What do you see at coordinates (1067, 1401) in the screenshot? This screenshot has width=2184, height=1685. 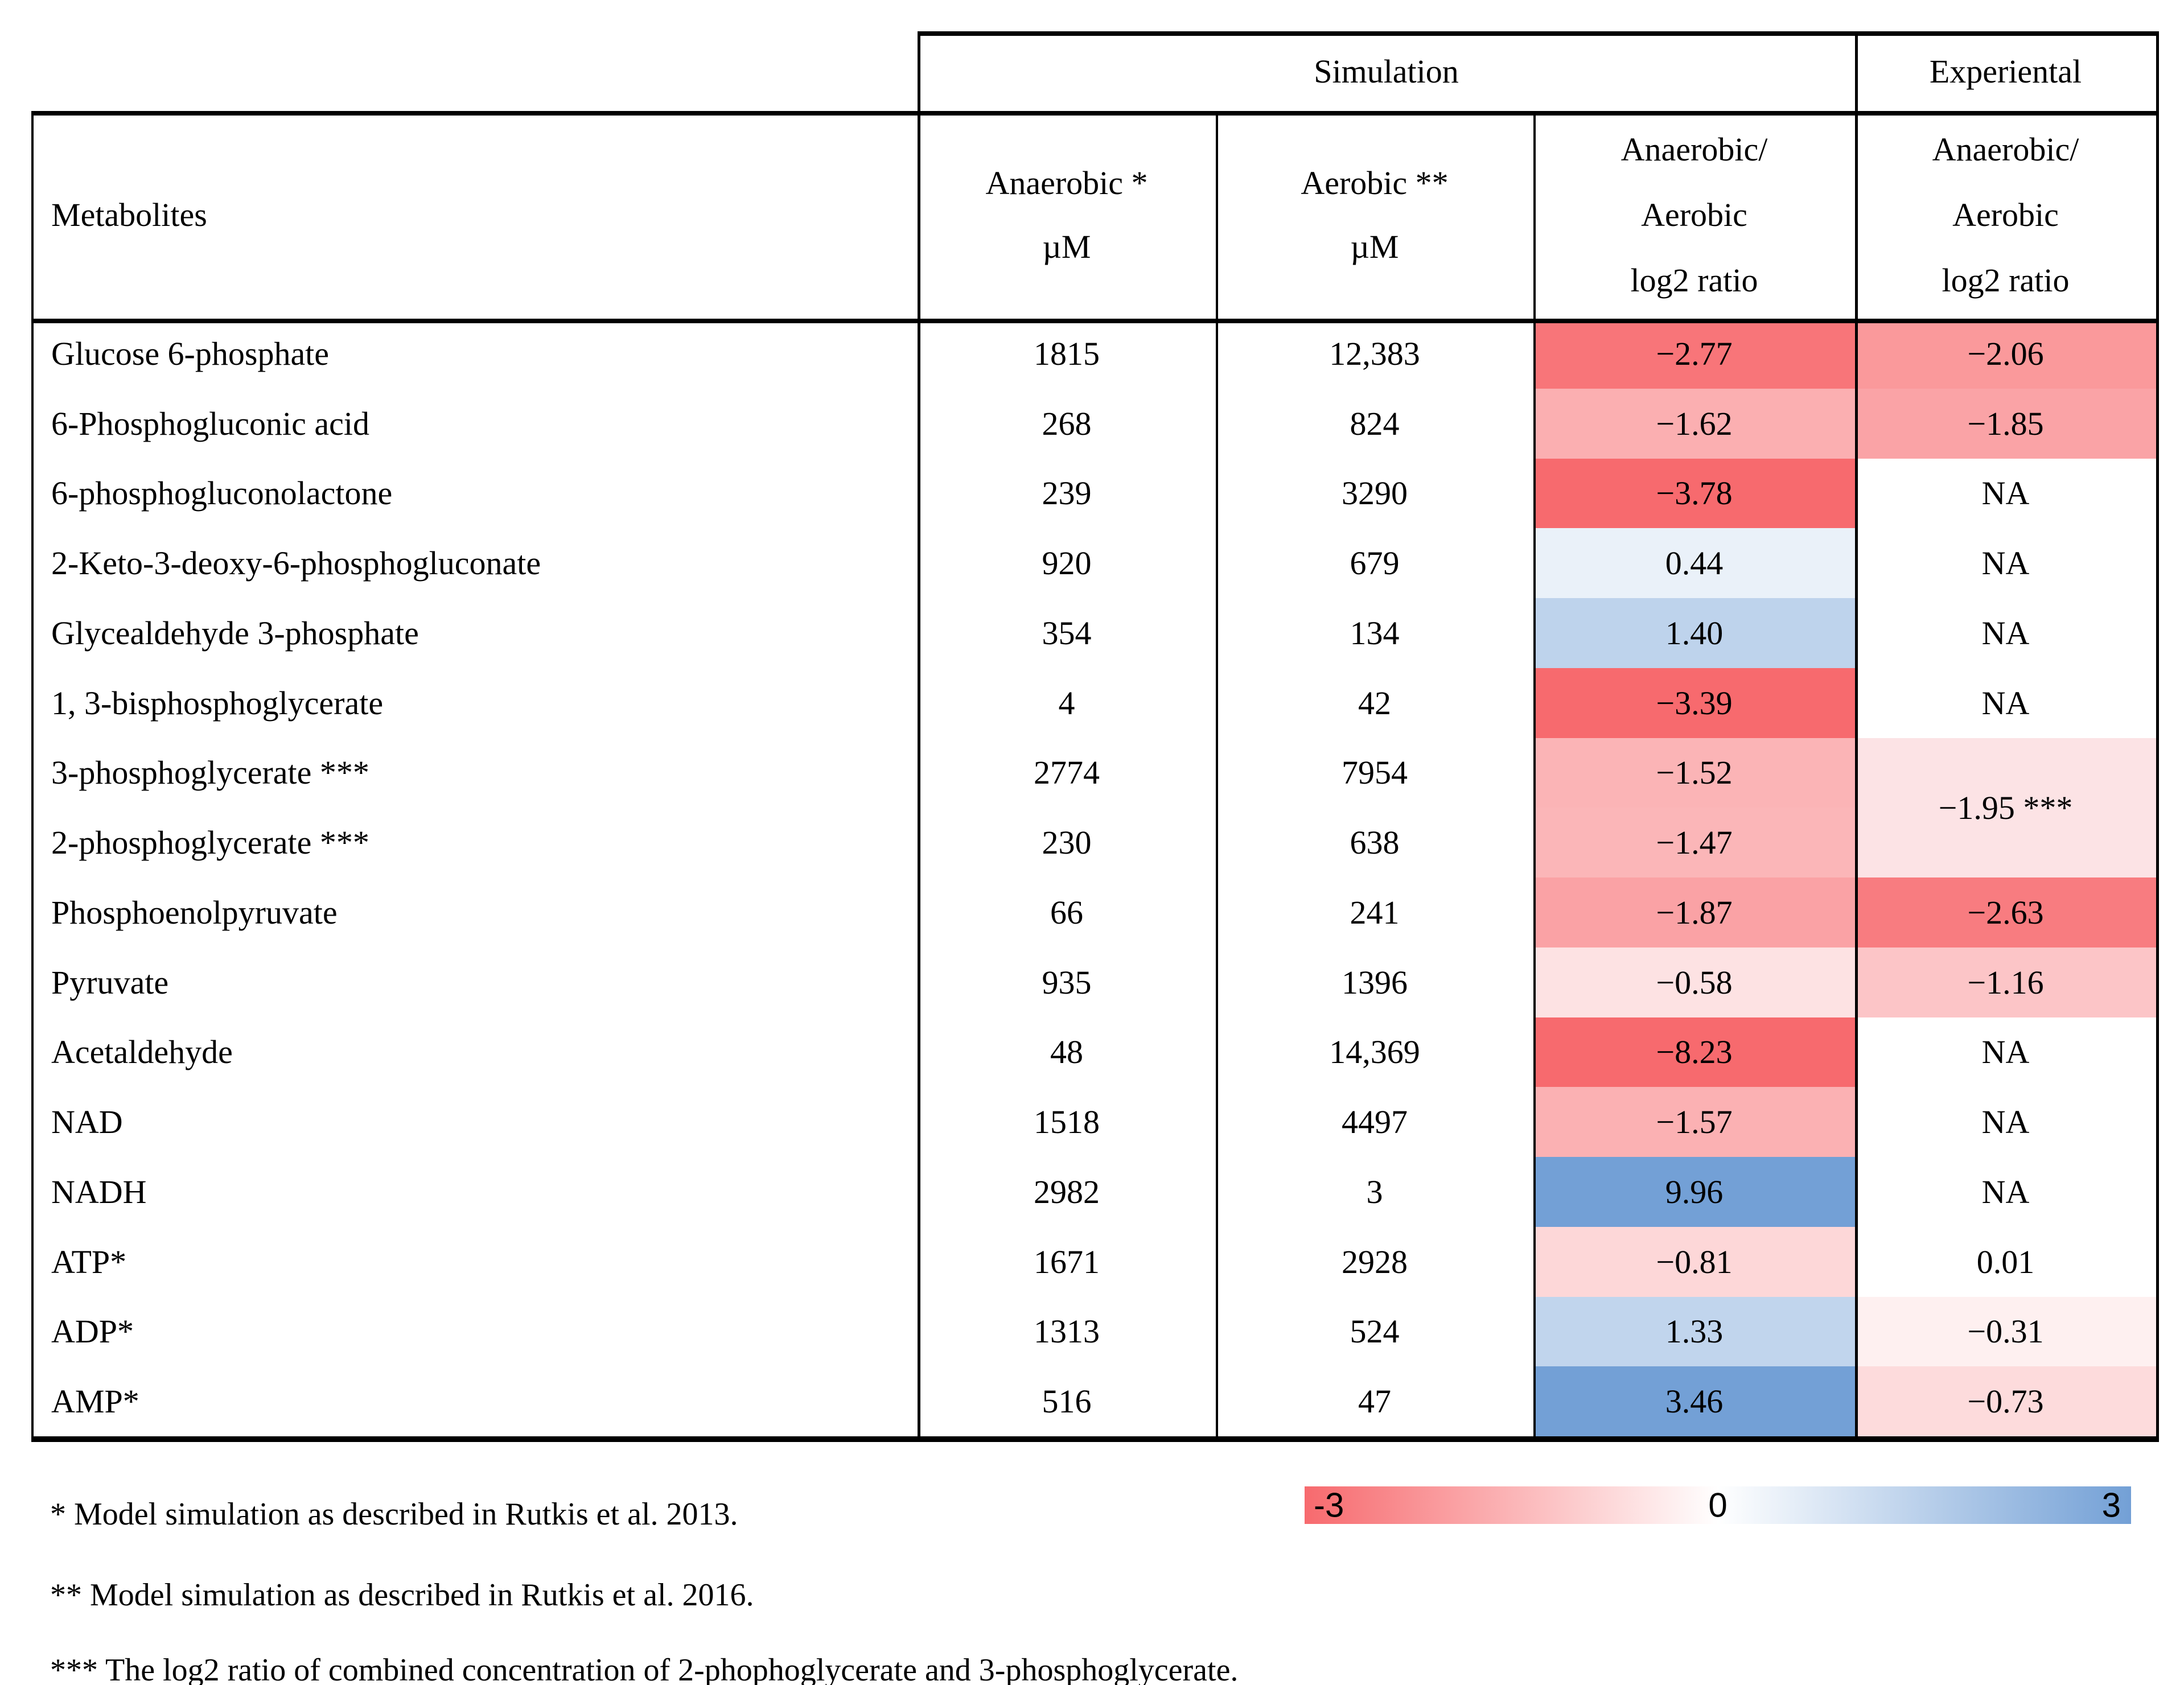 I see `anaerobic-value: 516` at bounding box center [1067, 1401].